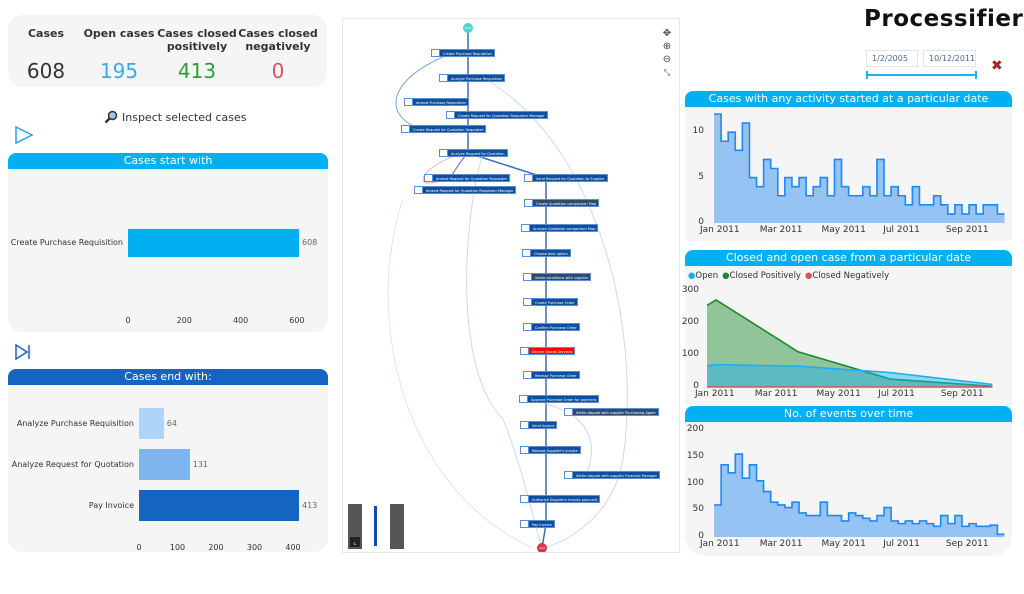 The height and width of the screenshot is (594, 1024). Describe the element at coordinates (703, 276) in the screenshot. I see `legend-open: ●Open` at that location.